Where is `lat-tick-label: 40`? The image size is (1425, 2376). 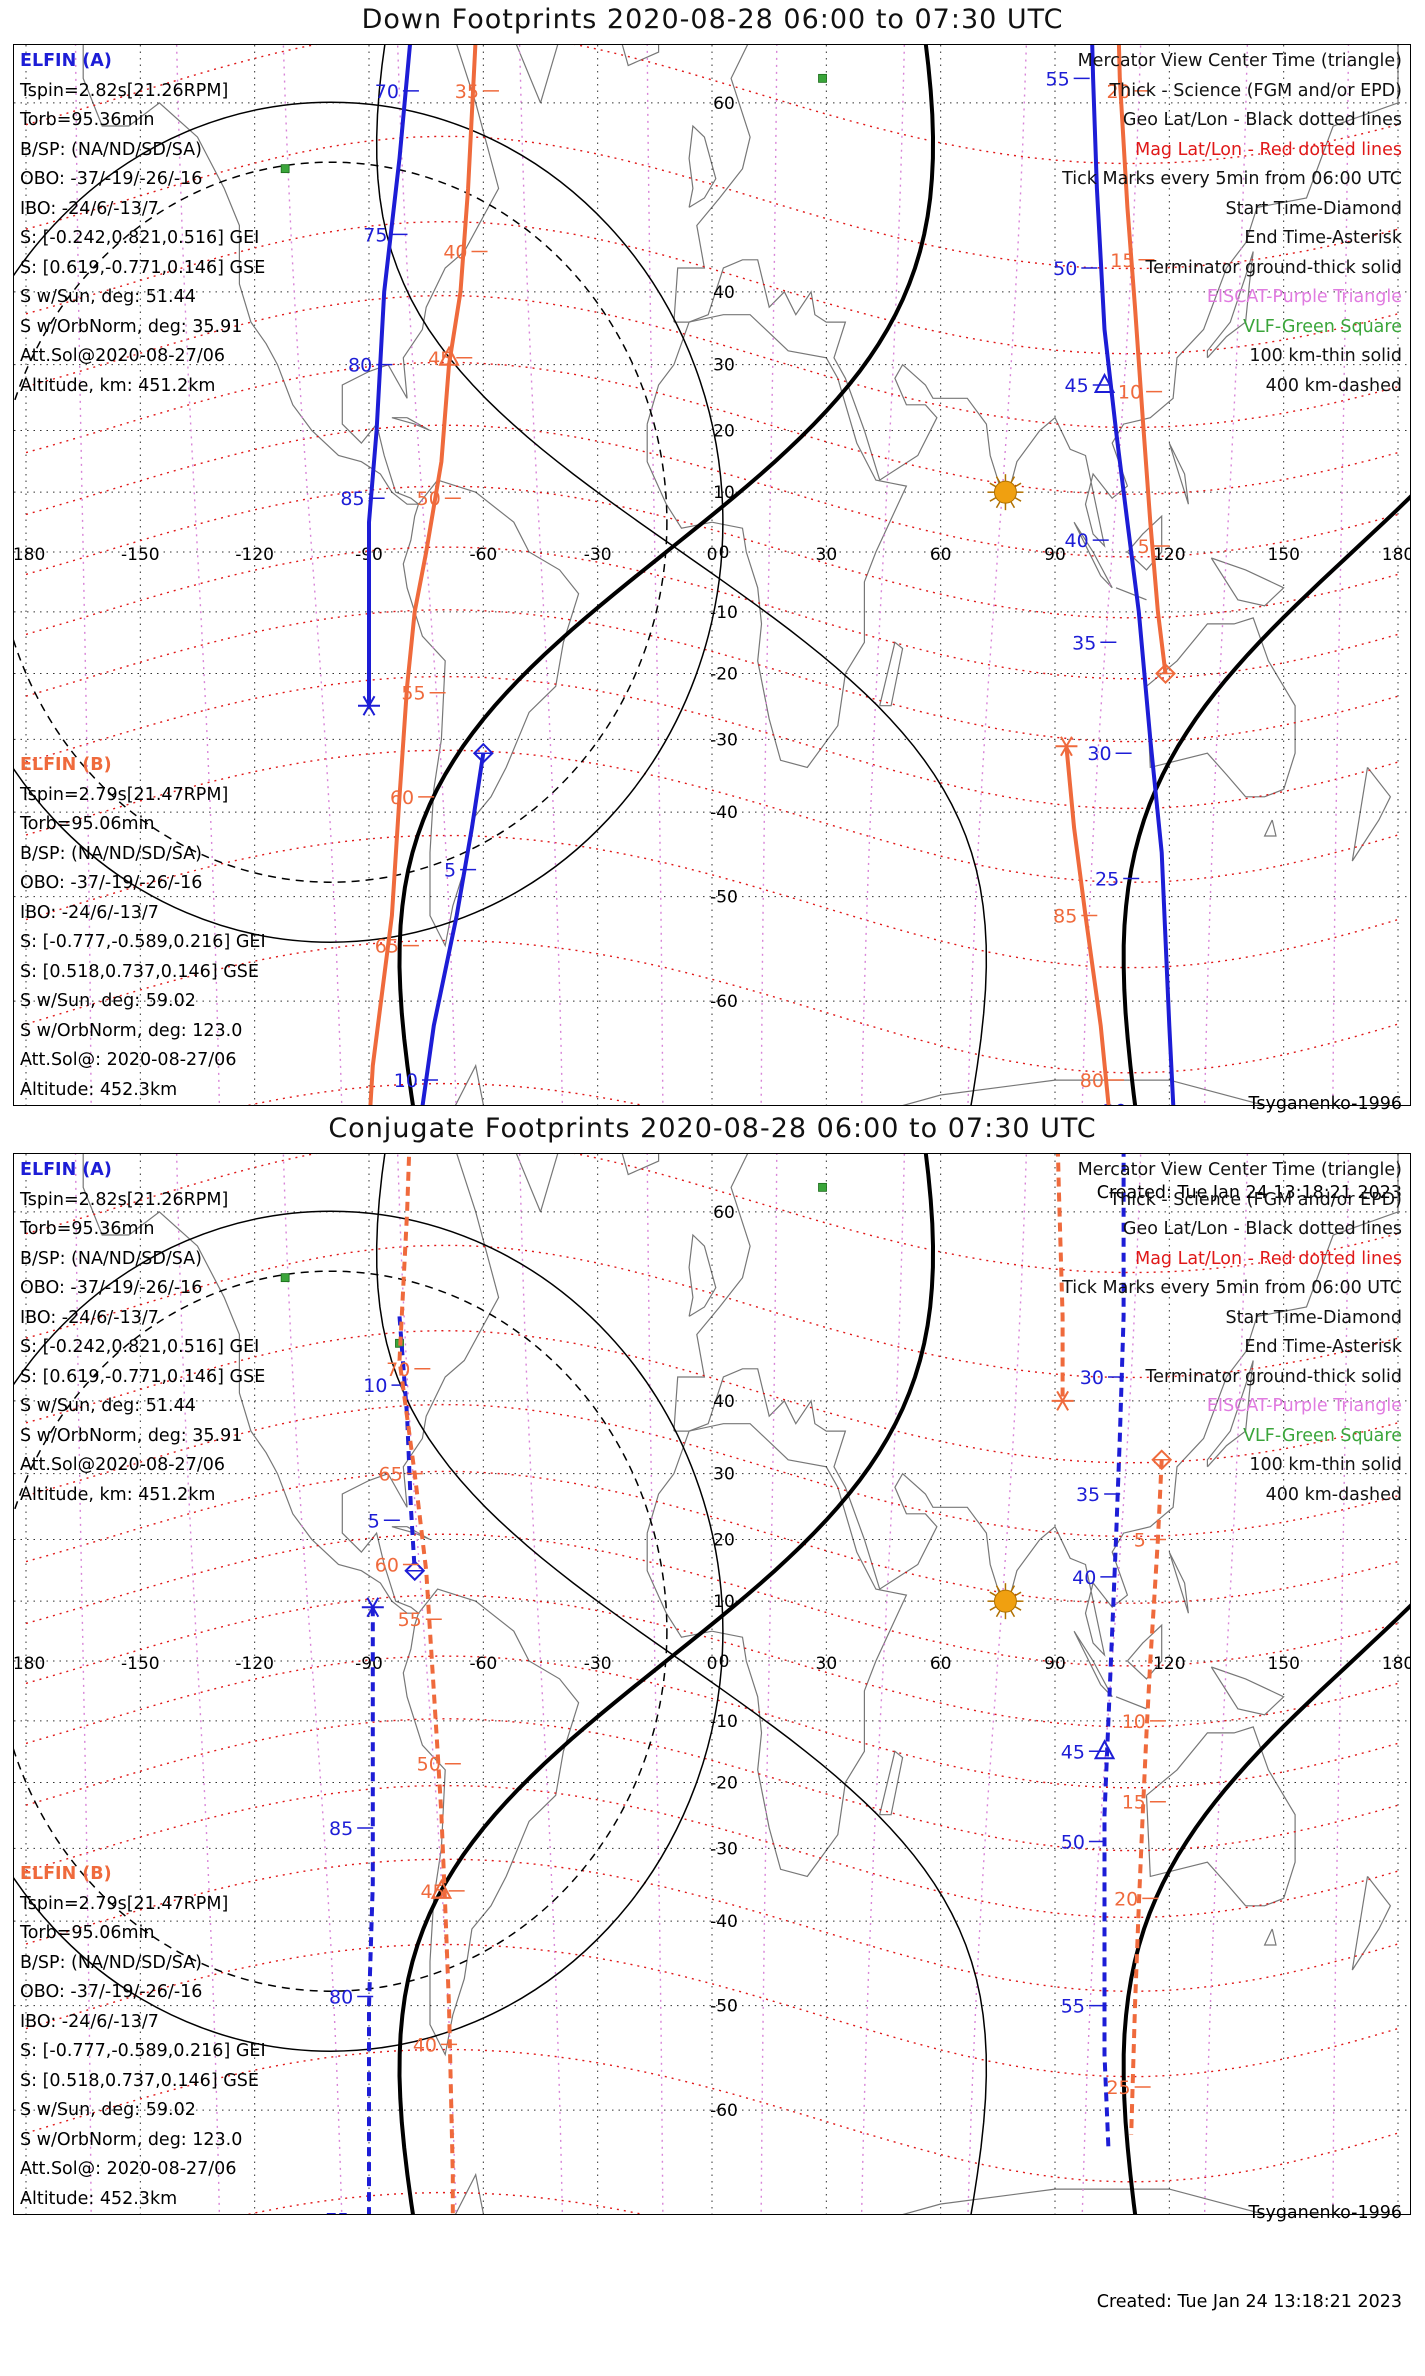
lat-tick-label: 40 is located at coordinates (724, 293).